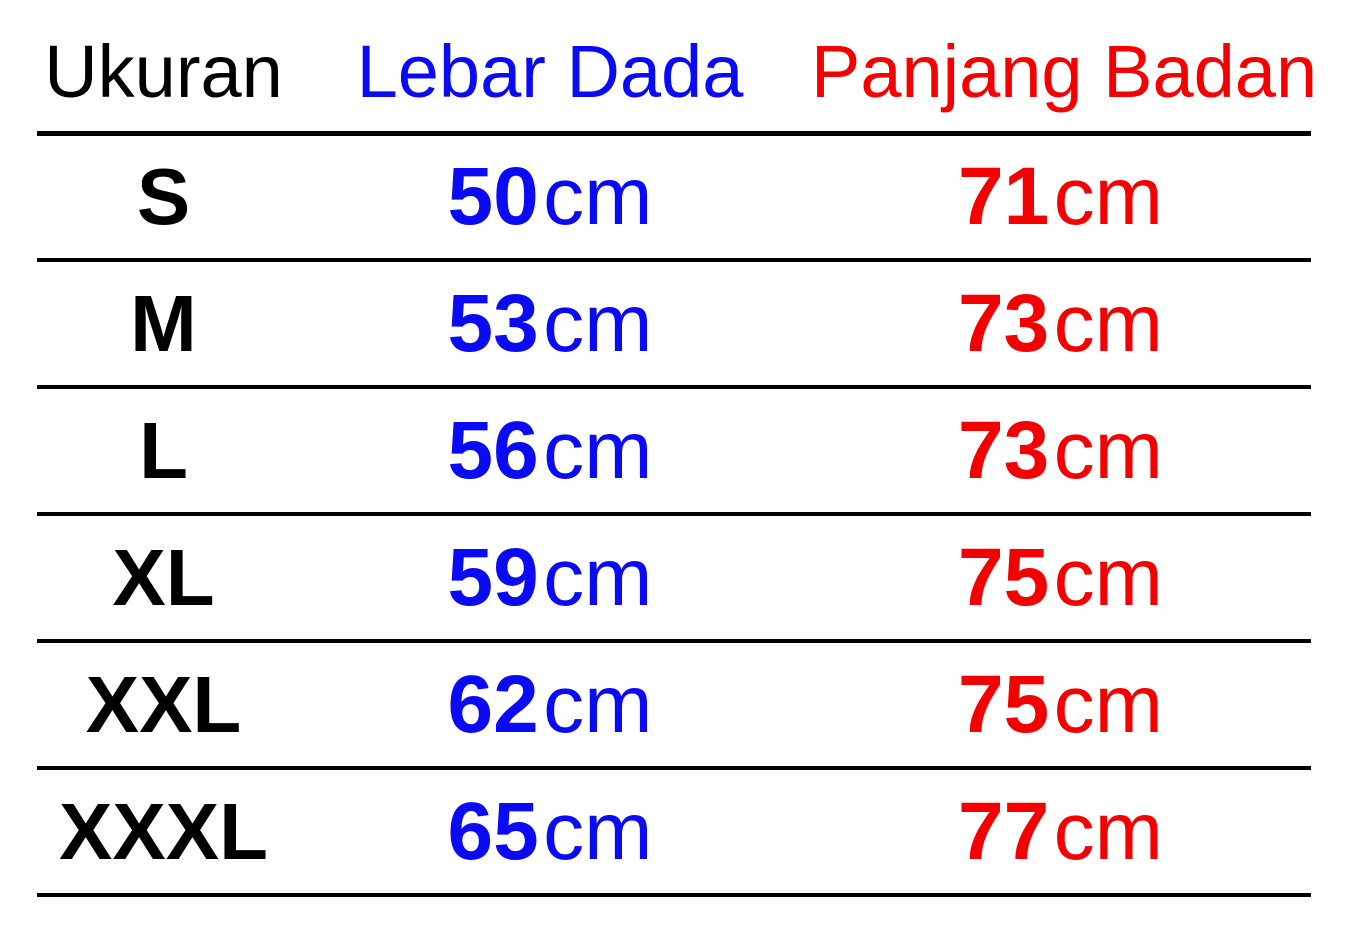 This screenshot has width=1351, height=935. I want to click on header-row: Ukuran Lebar Dada Panjang Badan, so click(677, 68).